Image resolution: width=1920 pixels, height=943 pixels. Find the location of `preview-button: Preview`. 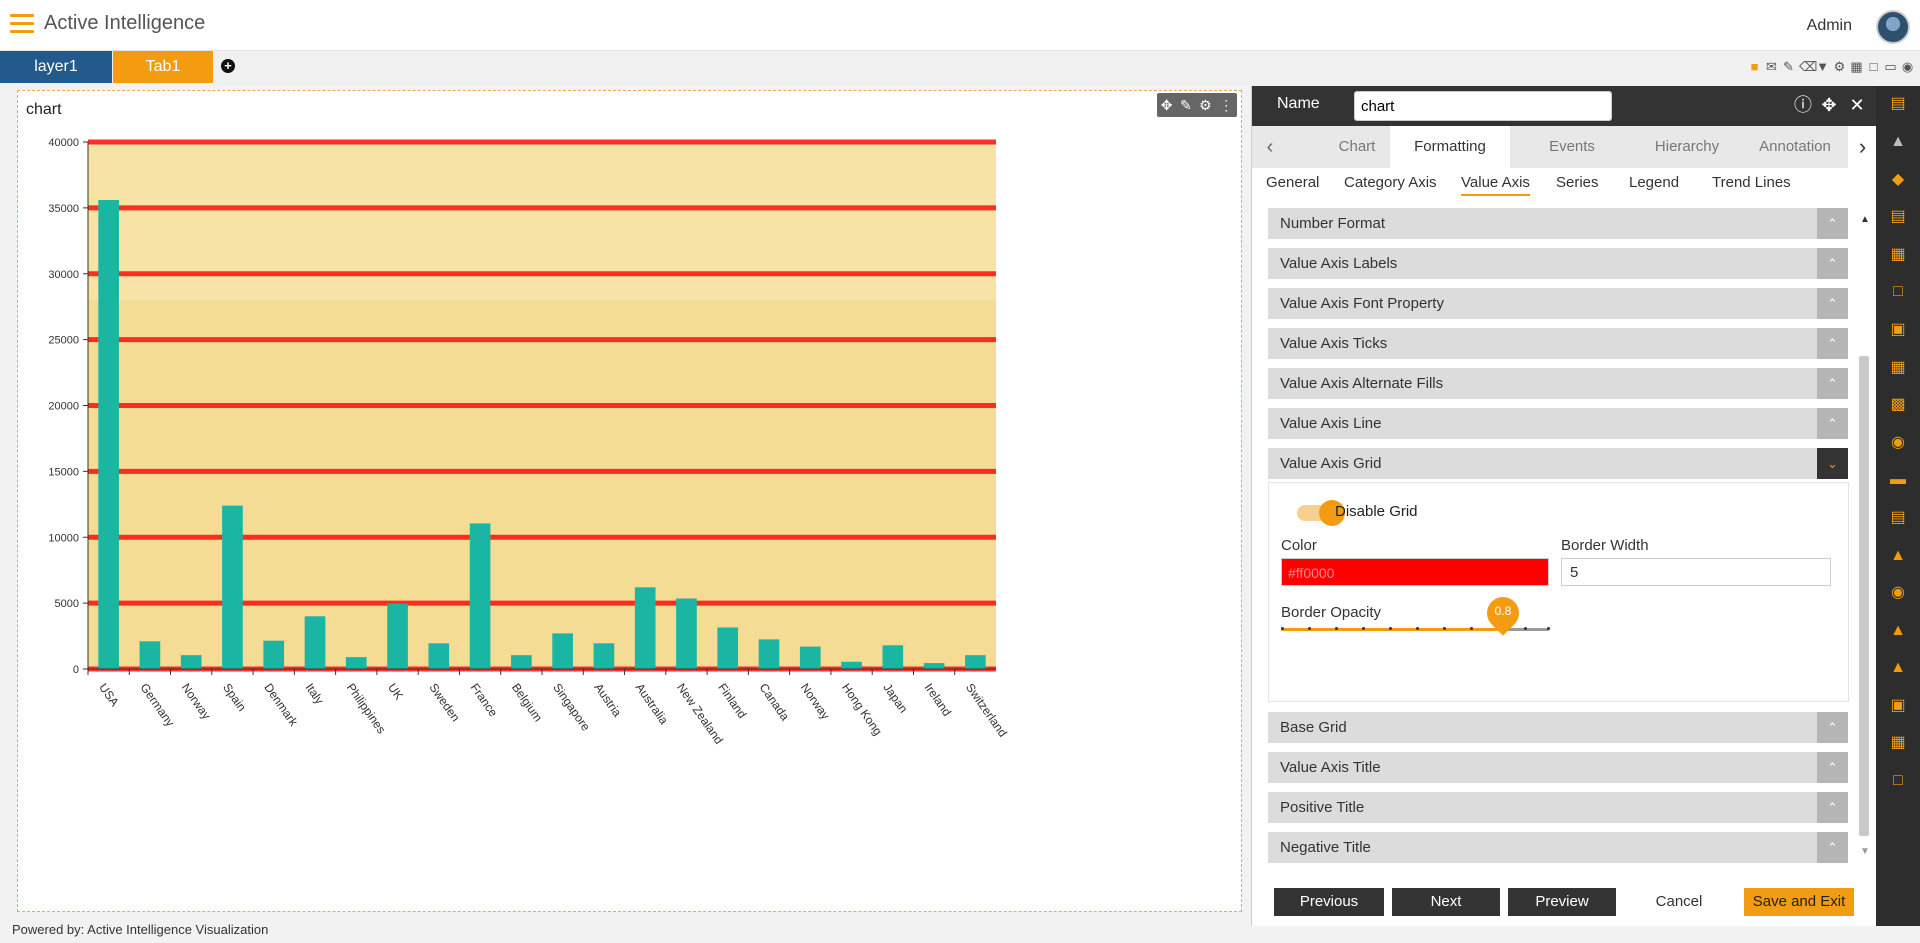

preview-button: Preview is located at coordinates (1562, 902).